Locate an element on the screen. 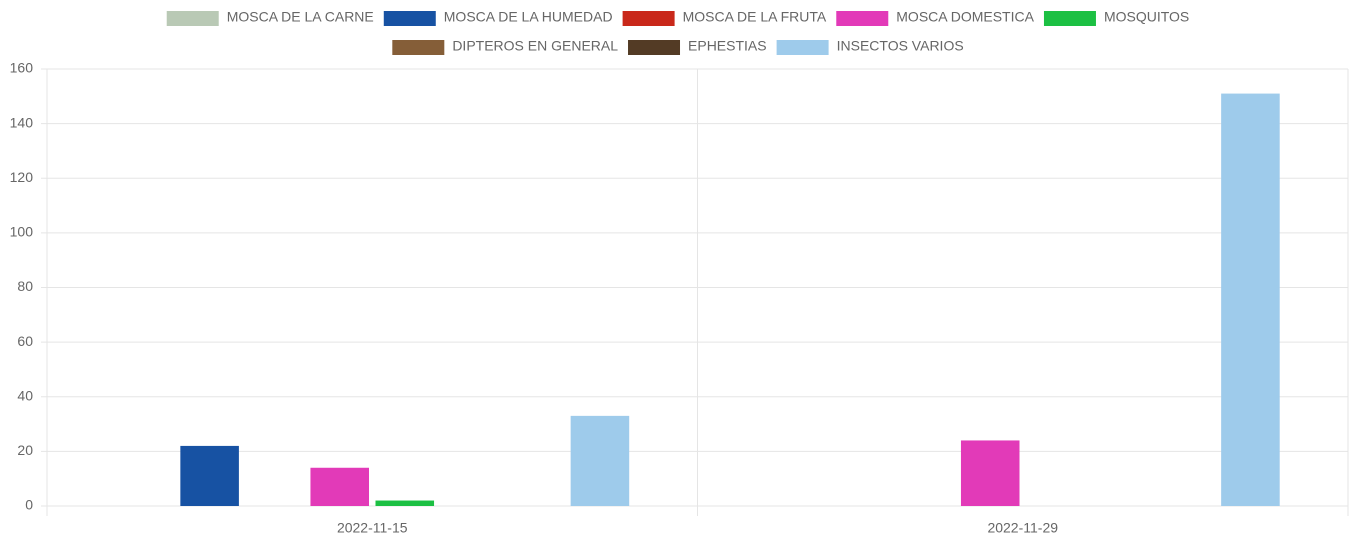  y-tick-label: 120 is located at coordinates (22, 177).